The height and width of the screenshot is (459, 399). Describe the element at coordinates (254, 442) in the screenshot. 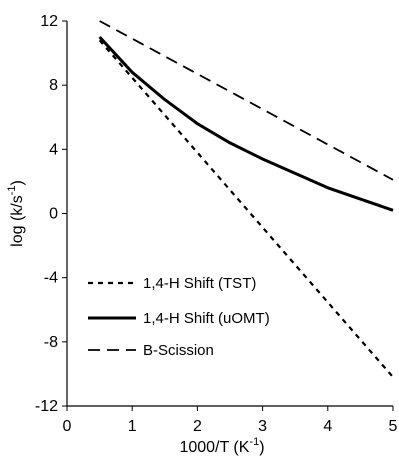

I see `x-axis-title-sup: -1` at that location.